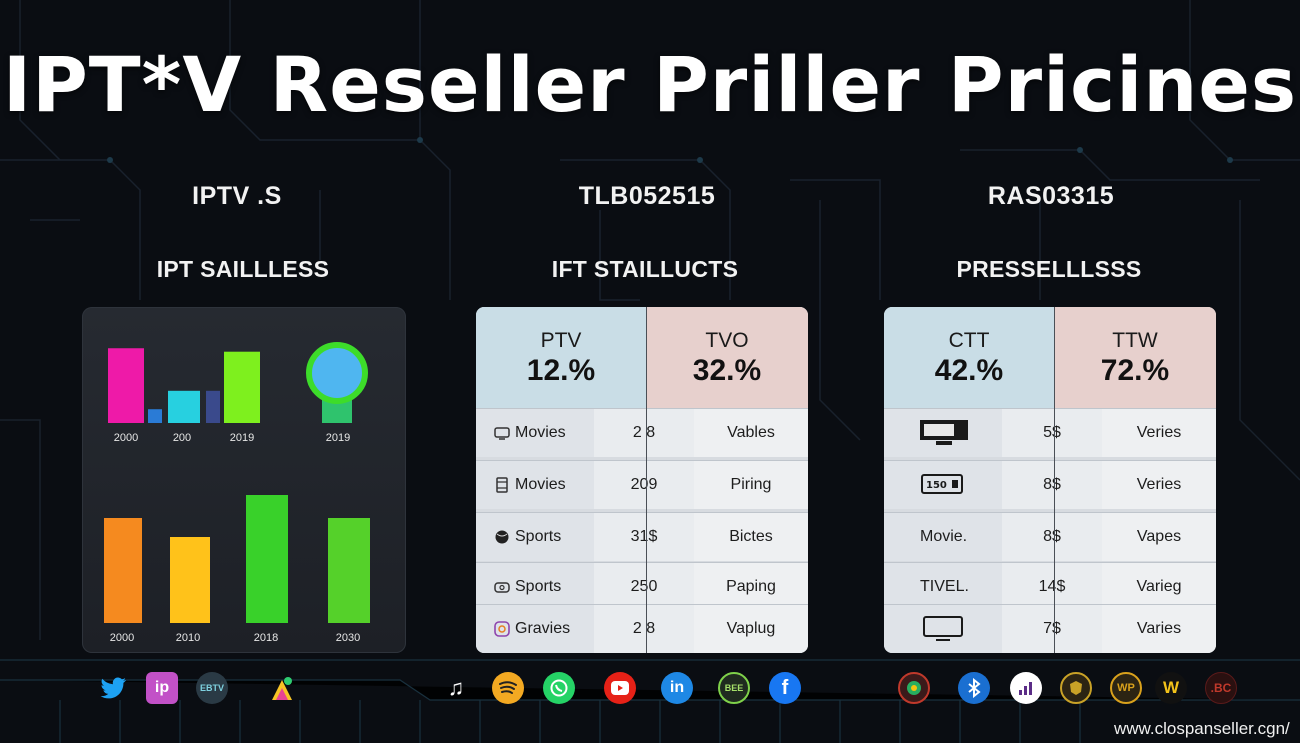  What do you see at coordinates (943, 628) in the screenshot?
I see `monitor-icon` at bounding box center [943, 628].